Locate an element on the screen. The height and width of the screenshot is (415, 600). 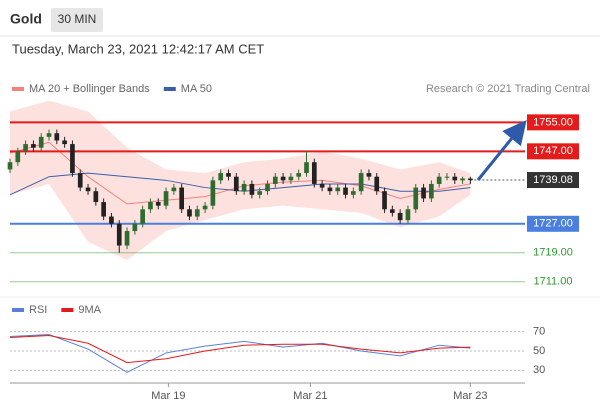
level-label: 1739.08 is located at coordinates (553, 180).